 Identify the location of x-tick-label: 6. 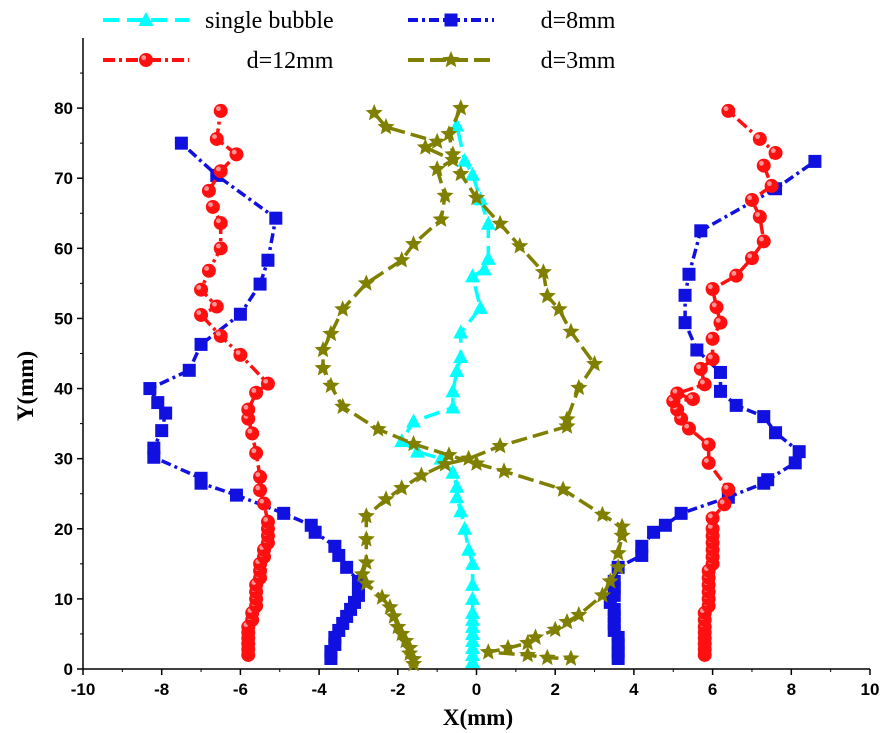
(712, 689).